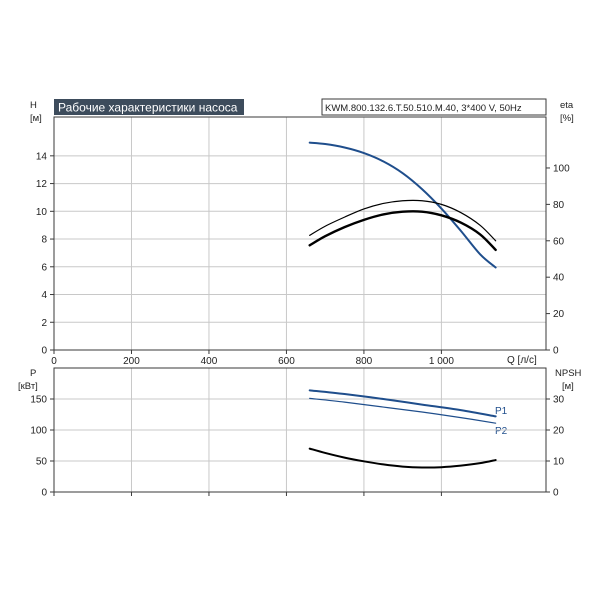 The image size is (600, 600). I want to click on x-axis-label: Q [л/с], so click(522, 360).